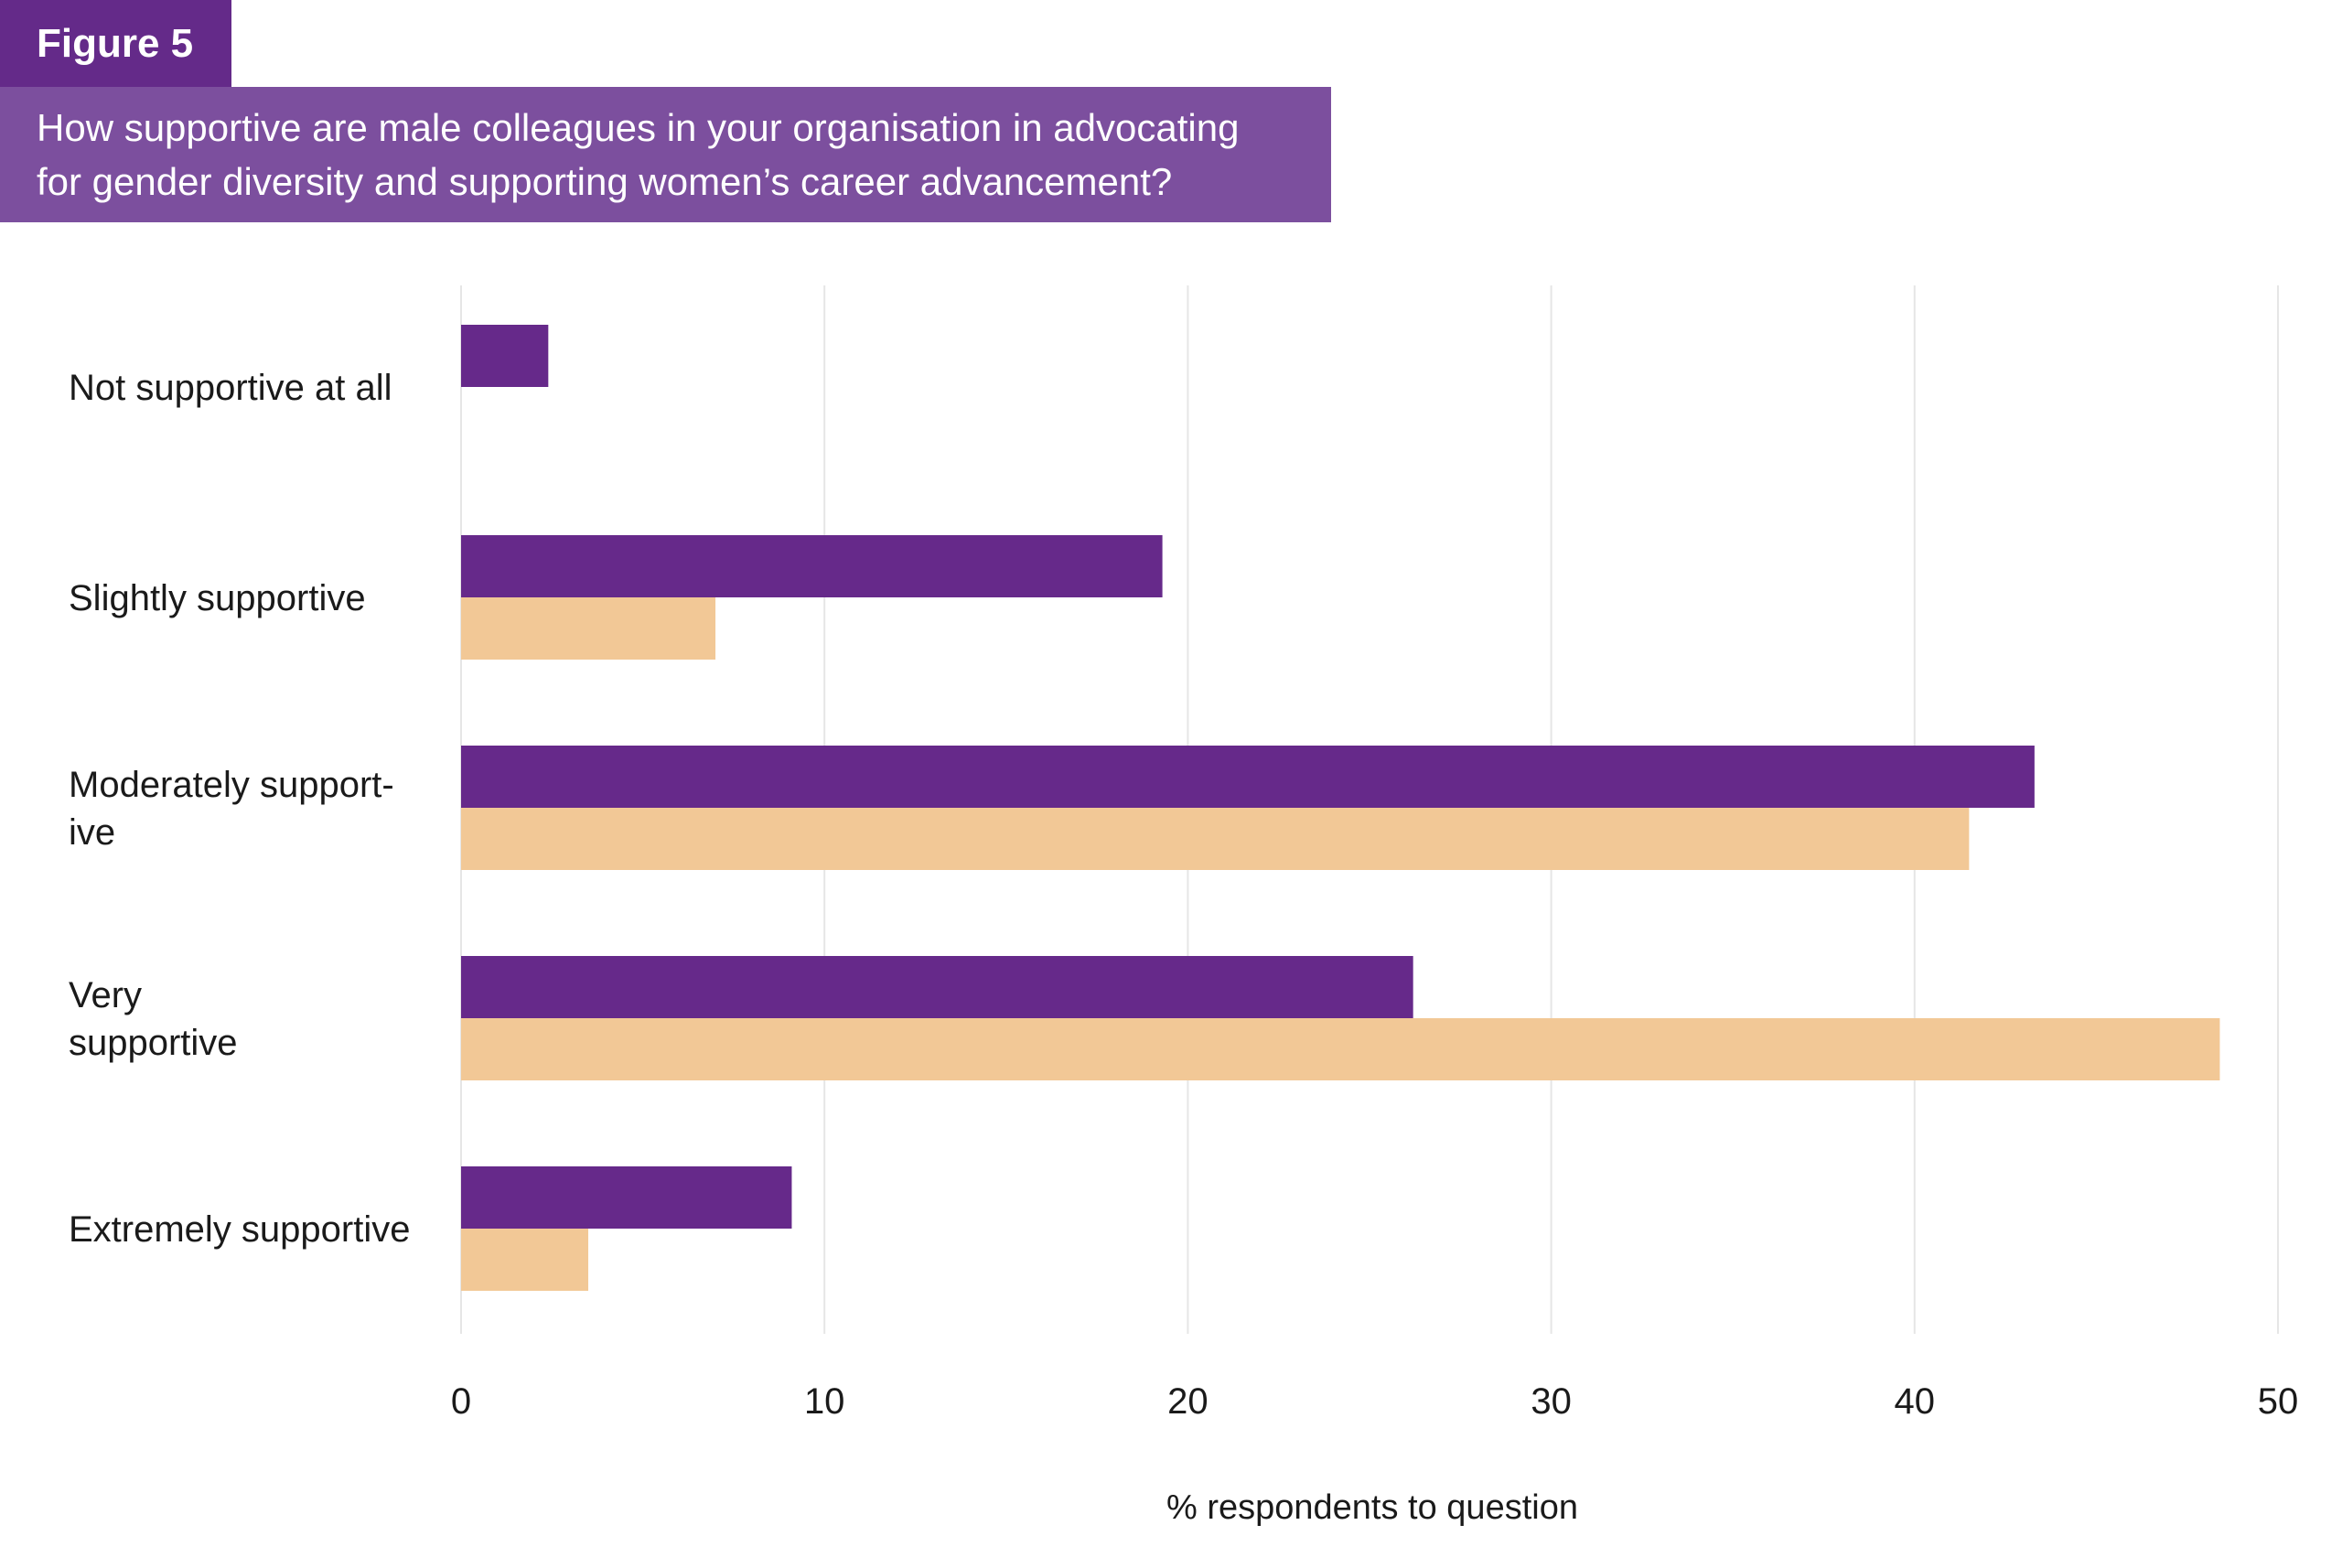  What do you see at coordinates (1915, 1401) in the screenshot?
I see `x-tick-label: 40` at bounding box center [1915, 1401].